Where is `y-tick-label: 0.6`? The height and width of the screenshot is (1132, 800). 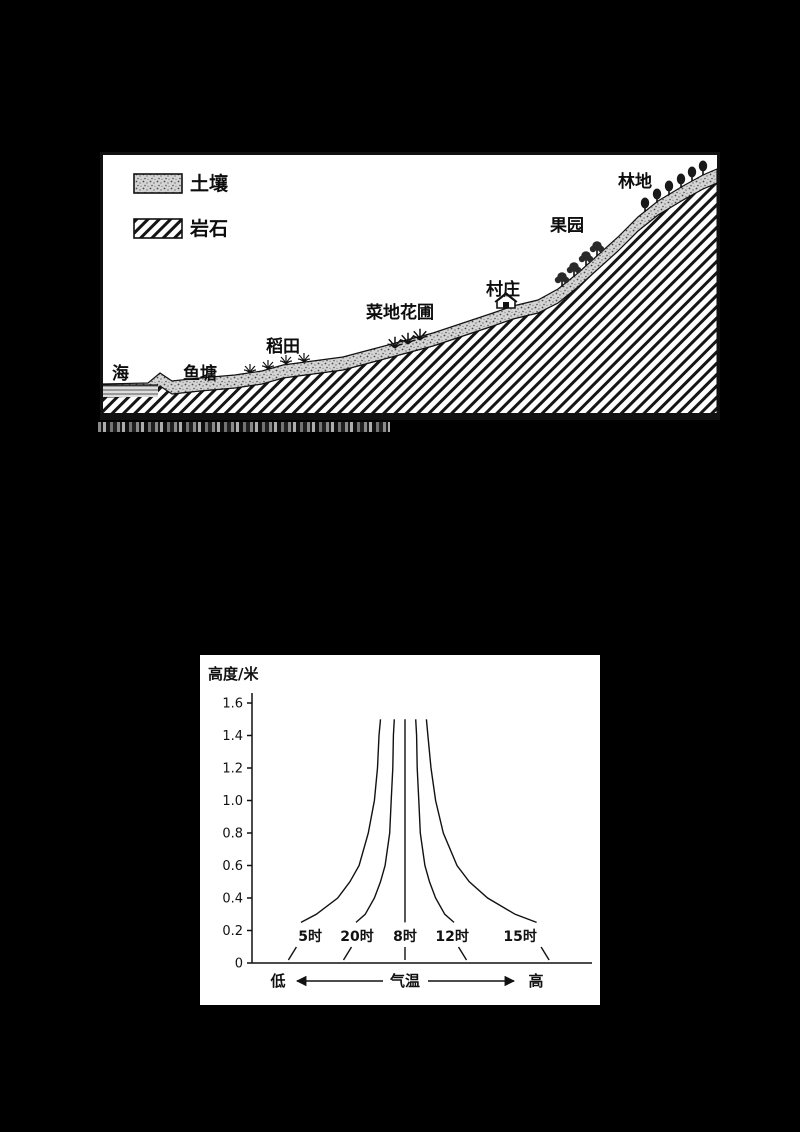
y-tick-label: 0.6 is located at coordinates (232, 866).